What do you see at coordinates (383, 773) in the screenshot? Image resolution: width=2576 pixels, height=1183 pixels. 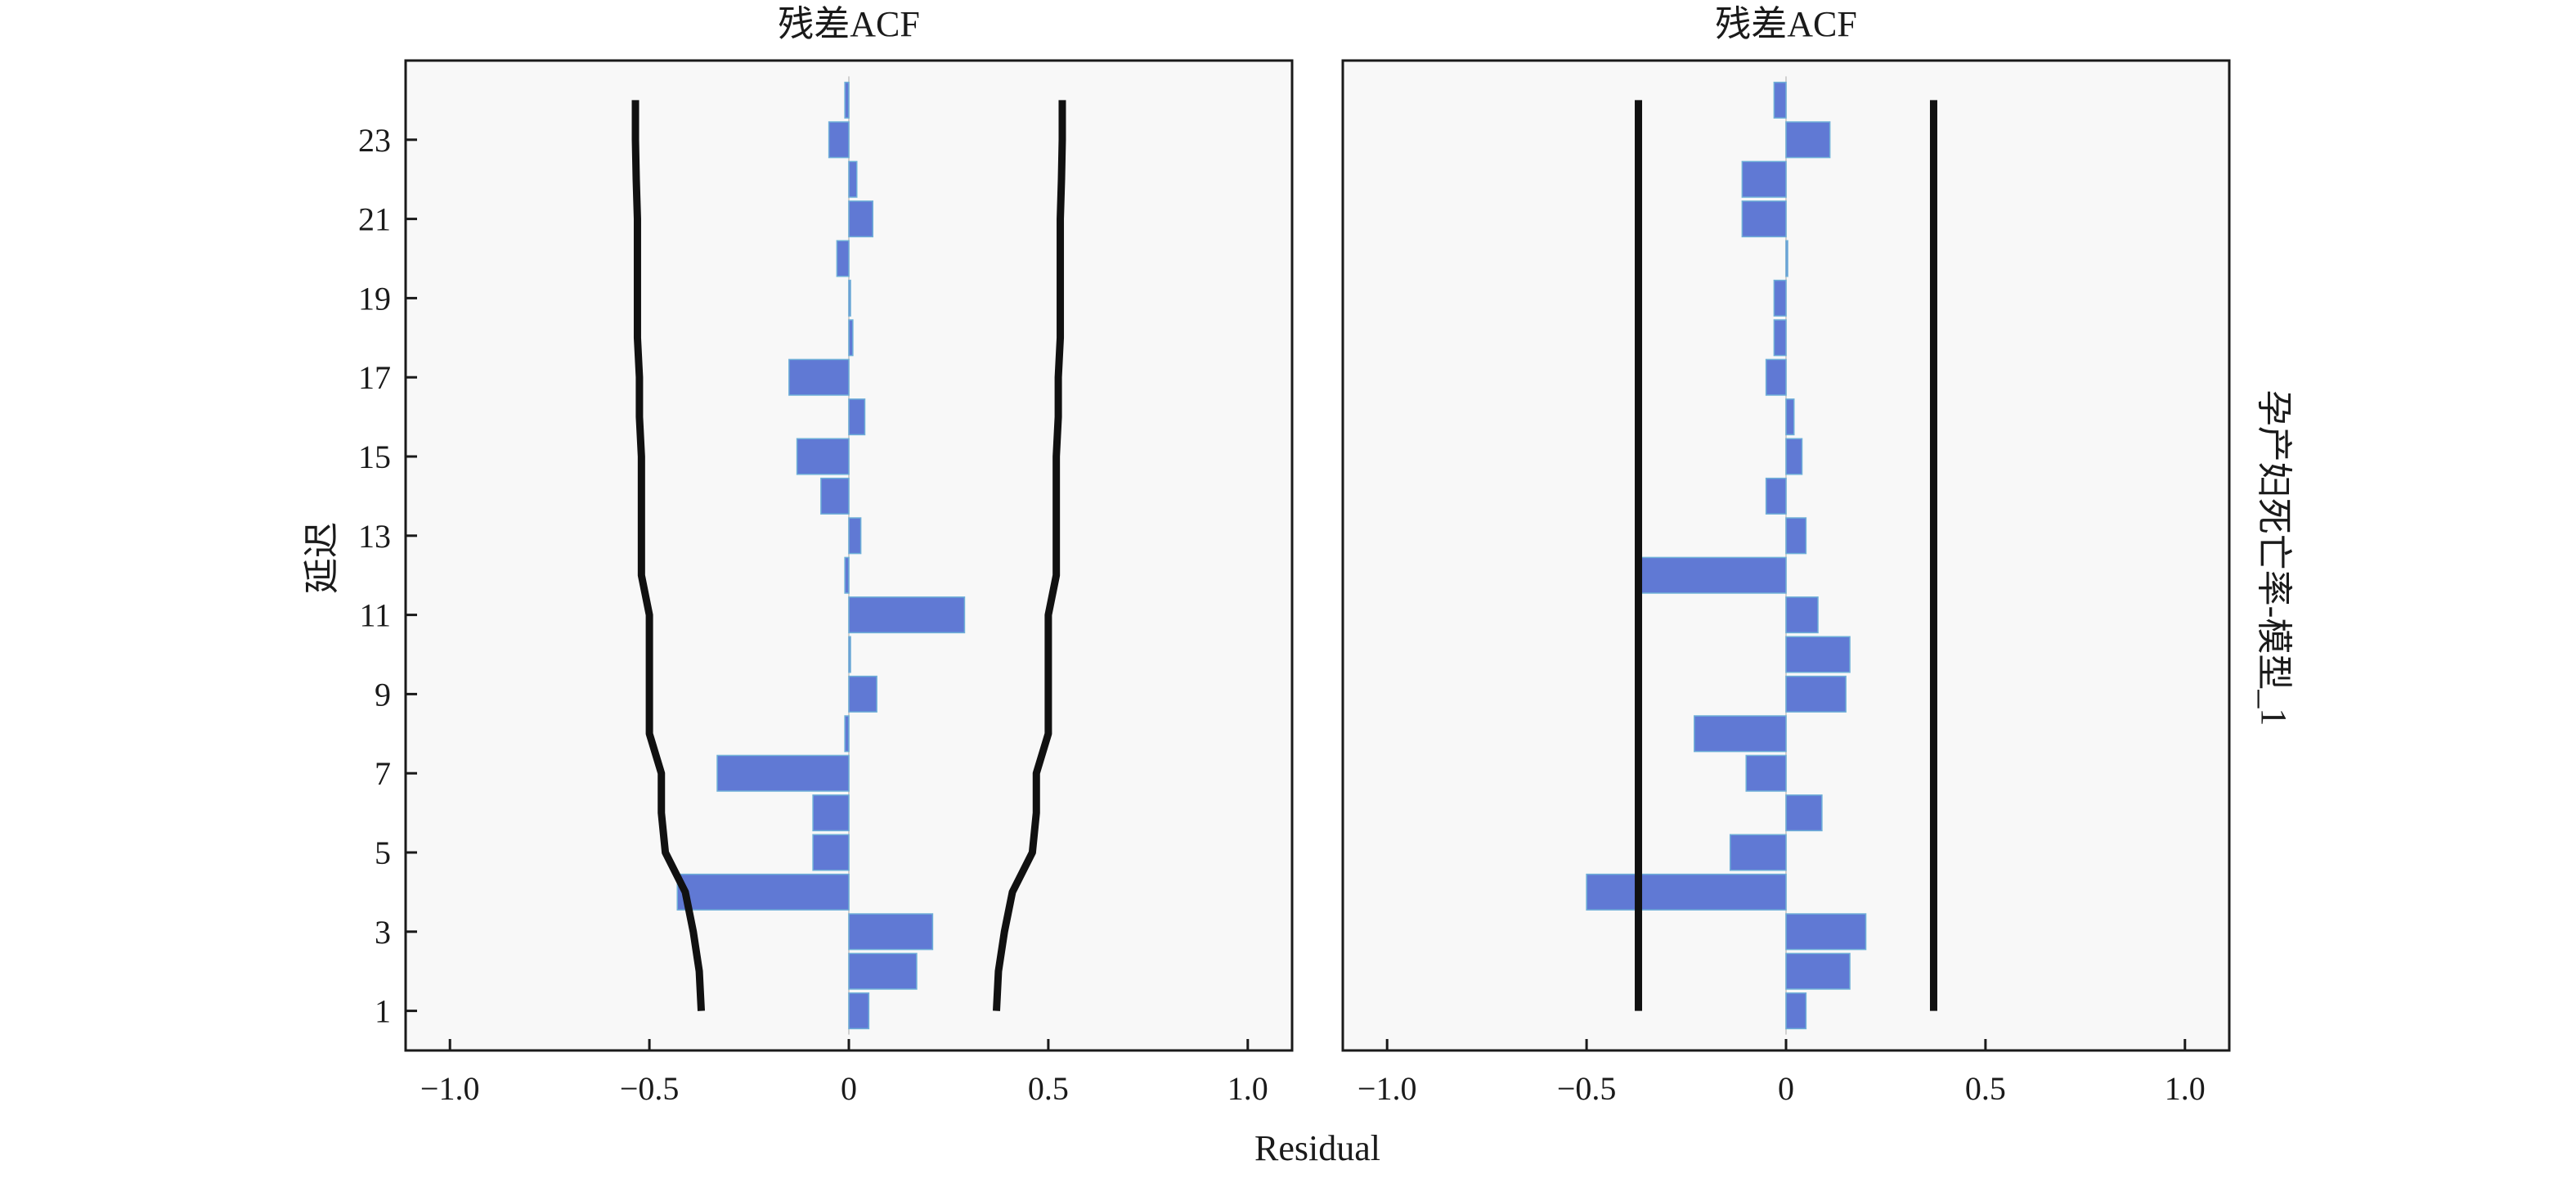 I see `y-tick-label-3: 7` at bounding box center [383, 773].